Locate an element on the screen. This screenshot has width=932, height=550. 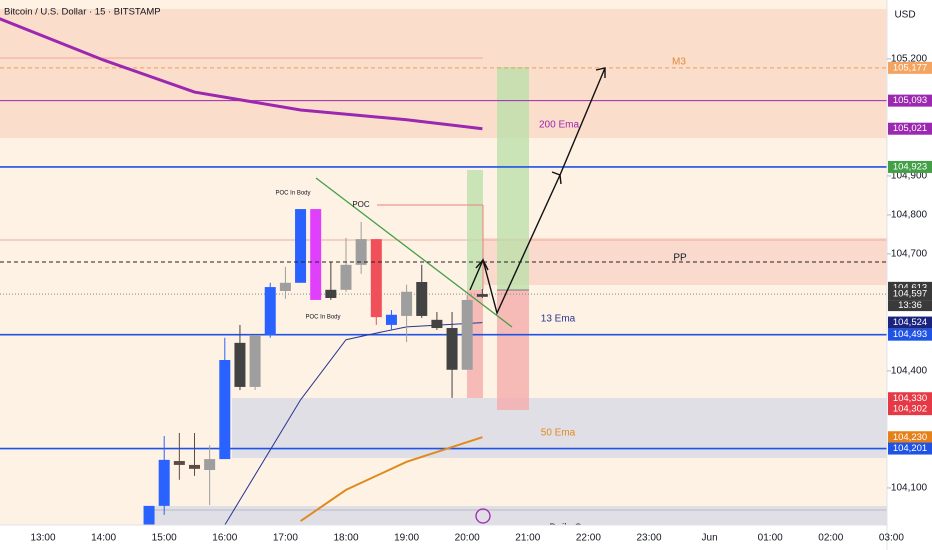
x-tick-label: 18:00 is located at coordinates (345, 538).